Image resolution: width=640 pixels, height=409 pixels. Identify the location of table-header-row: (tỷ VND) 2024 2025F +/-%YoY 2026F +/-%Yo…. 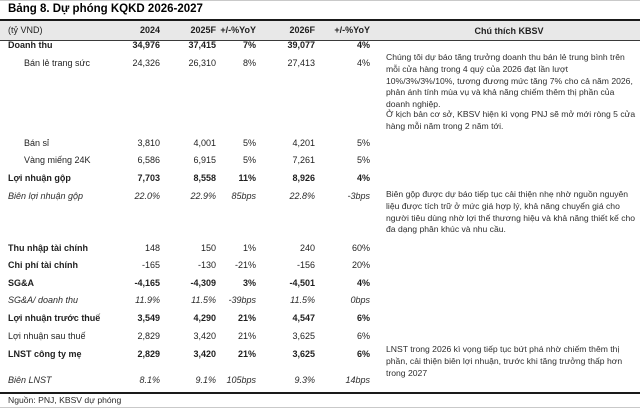
(320, 31).